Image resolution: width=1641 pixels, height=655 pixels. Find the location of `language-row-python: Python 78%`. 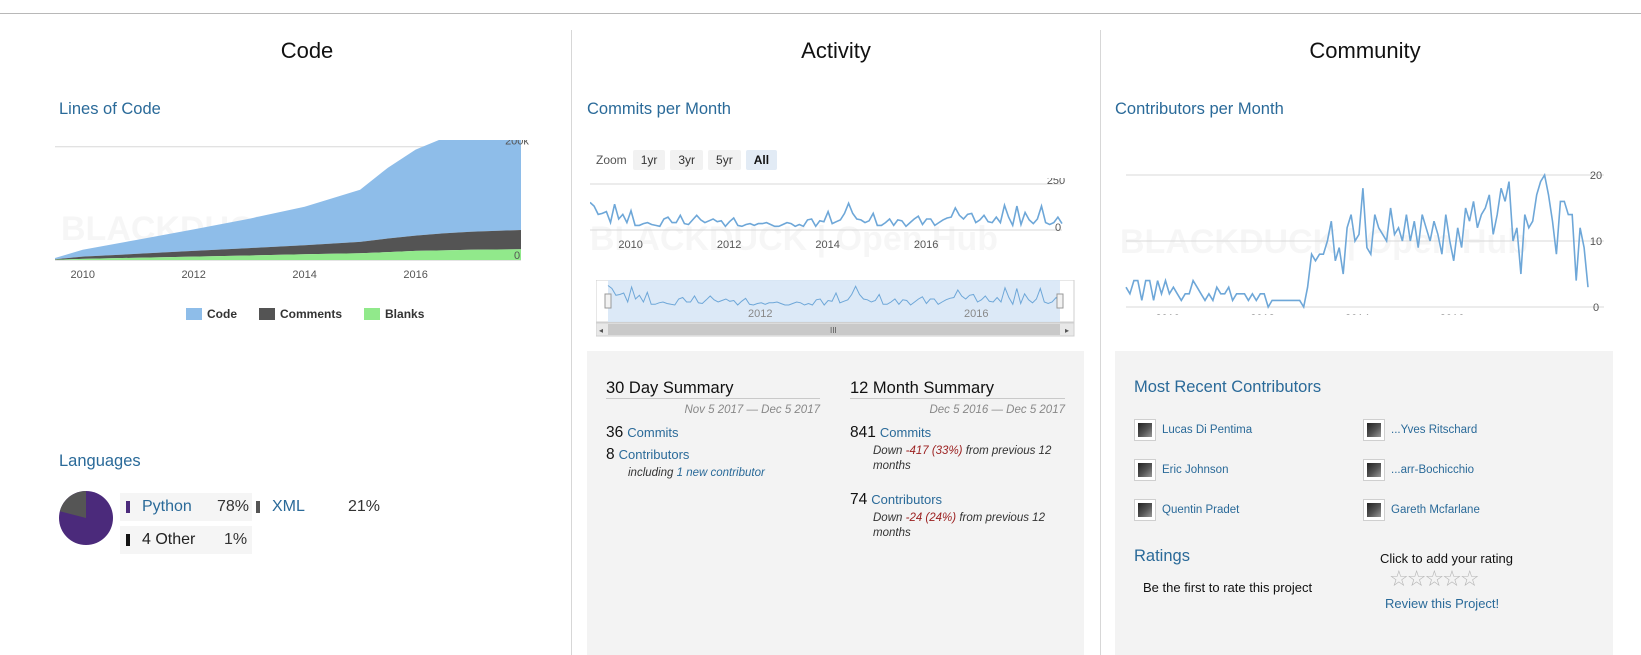

language-row-python: Python 78% is located at coordinates (187, 507).